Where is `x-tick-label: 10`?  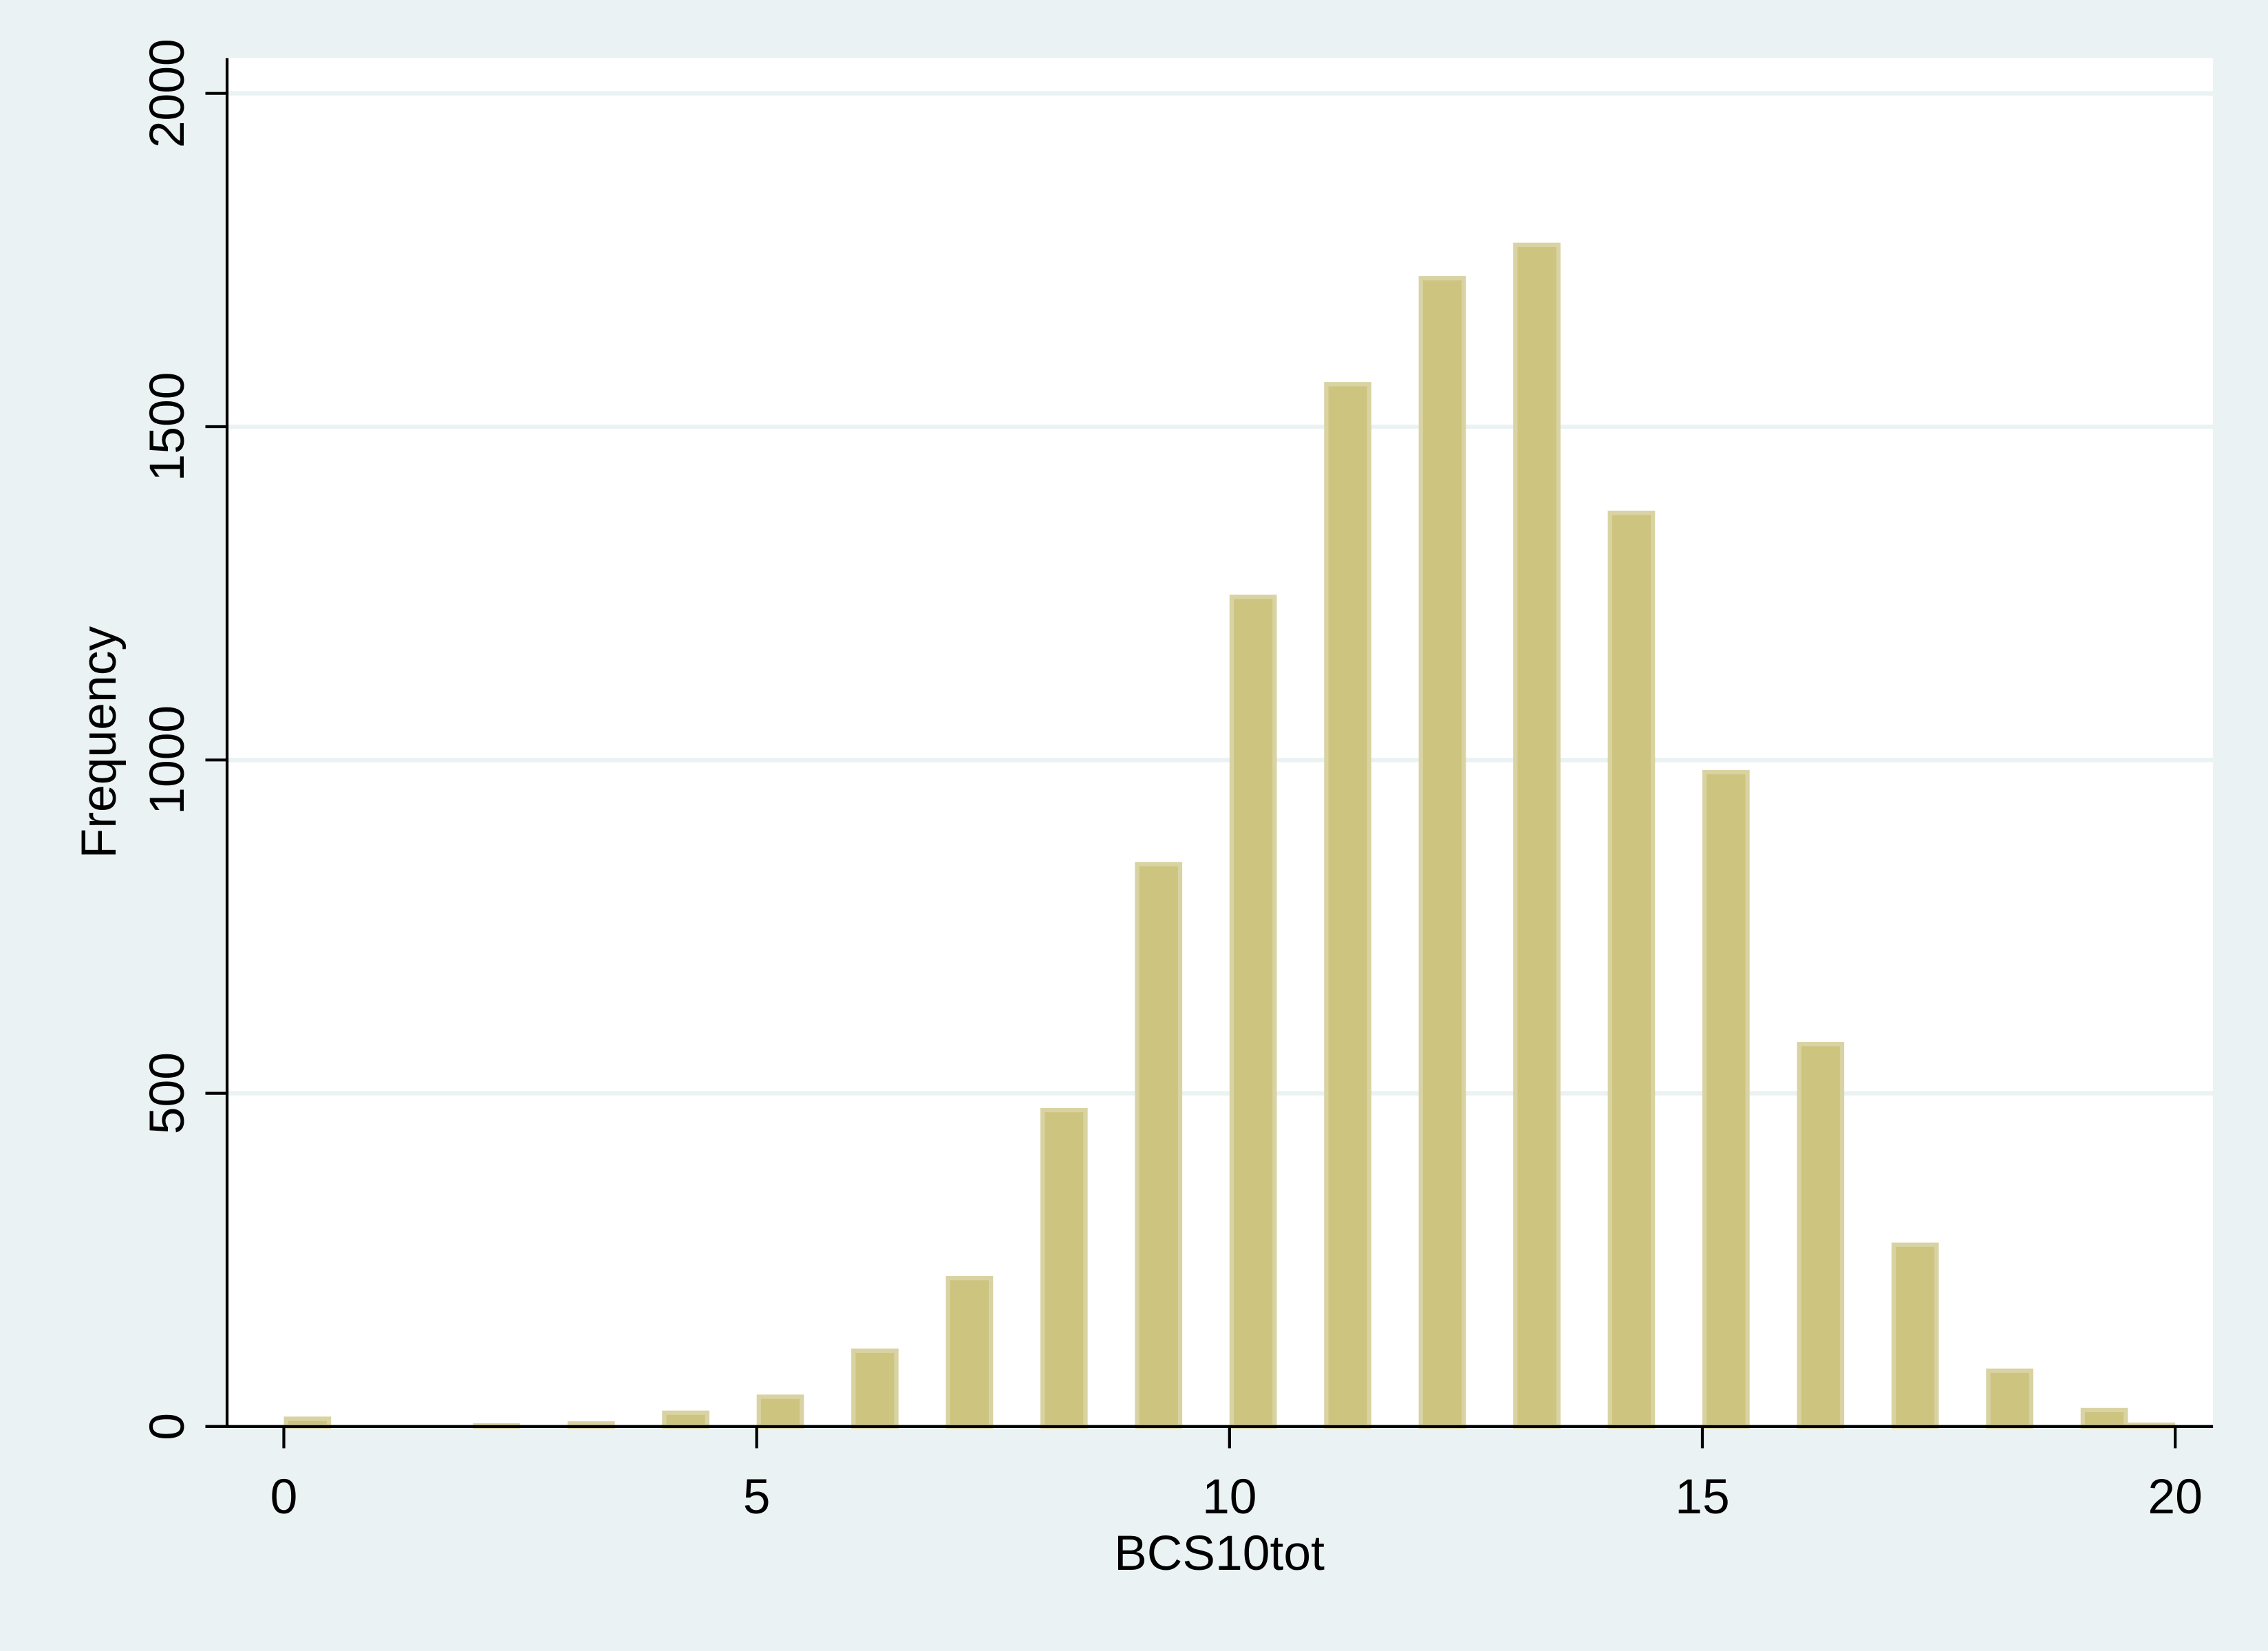 x-tick-label: 10 is located at coordinates (1229, 1496).